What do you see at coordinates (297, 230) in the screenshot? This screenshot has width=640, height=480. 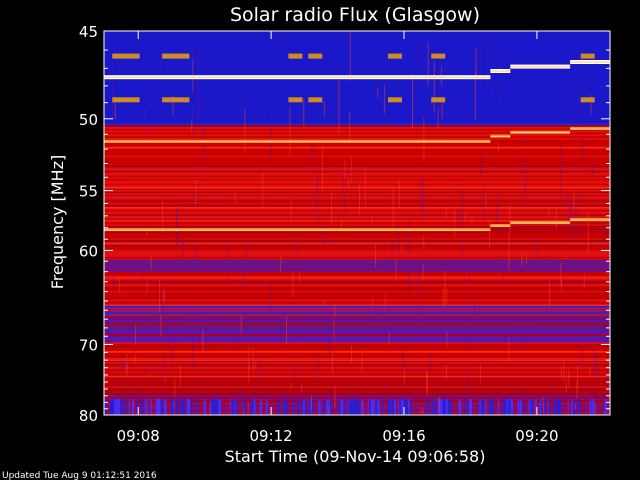 I see `bright-emission-core` at bounding box center [297, 230].